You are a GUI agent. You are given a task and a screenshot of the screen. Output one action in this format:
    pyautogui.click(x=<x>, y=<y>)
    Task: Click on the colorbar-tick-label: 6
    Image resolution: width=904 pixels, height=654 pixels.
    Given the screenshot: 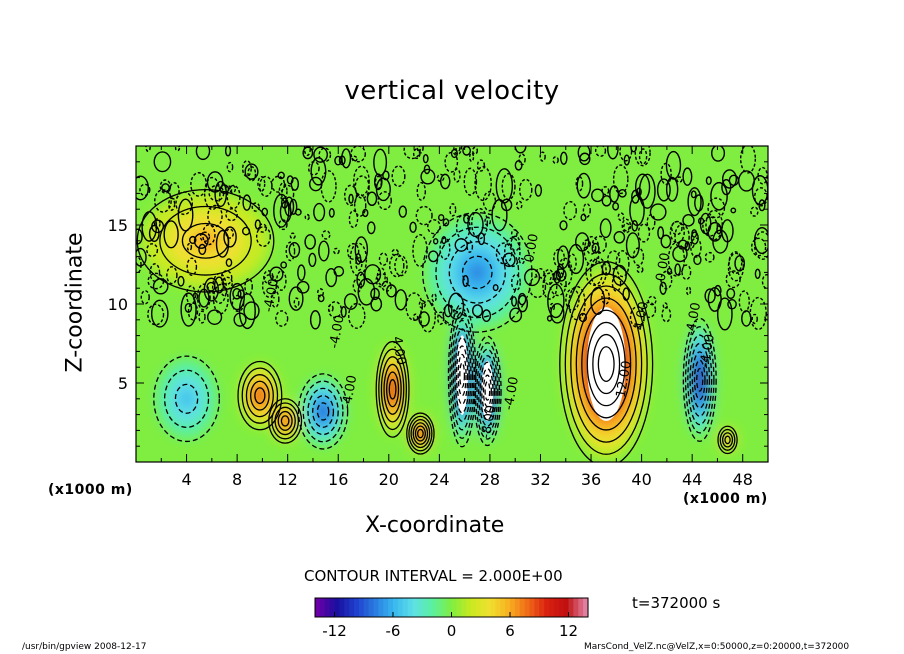 What is the action you would take?
    pyautogui.click(x=510, y=631)
    